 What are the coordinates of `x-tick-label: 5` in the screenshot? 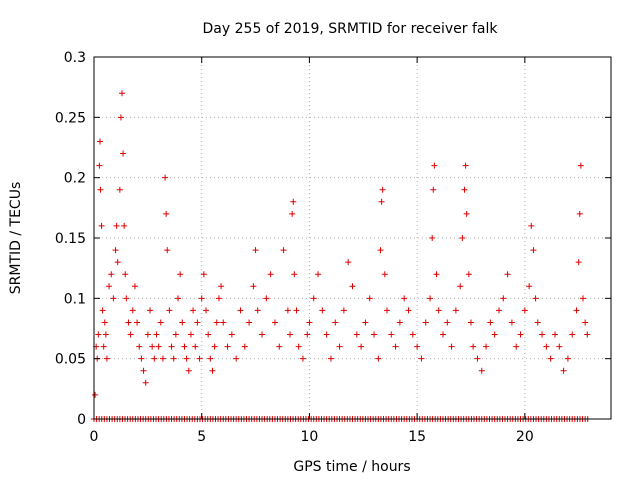 It's located at (201, 437).